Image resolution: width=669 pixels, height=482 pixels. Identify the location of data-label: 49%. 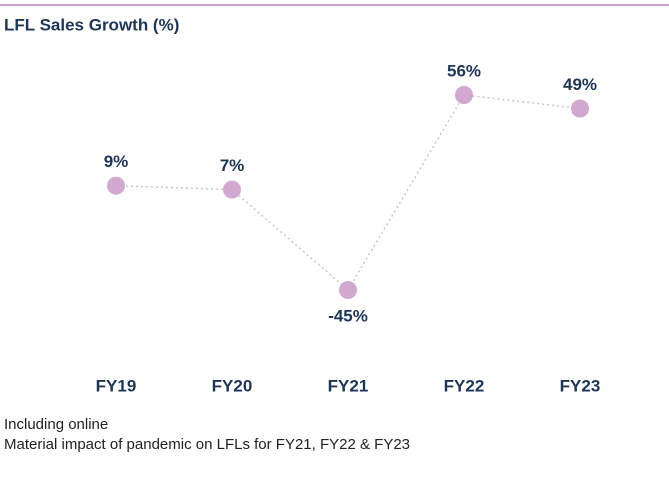
(580, 84).